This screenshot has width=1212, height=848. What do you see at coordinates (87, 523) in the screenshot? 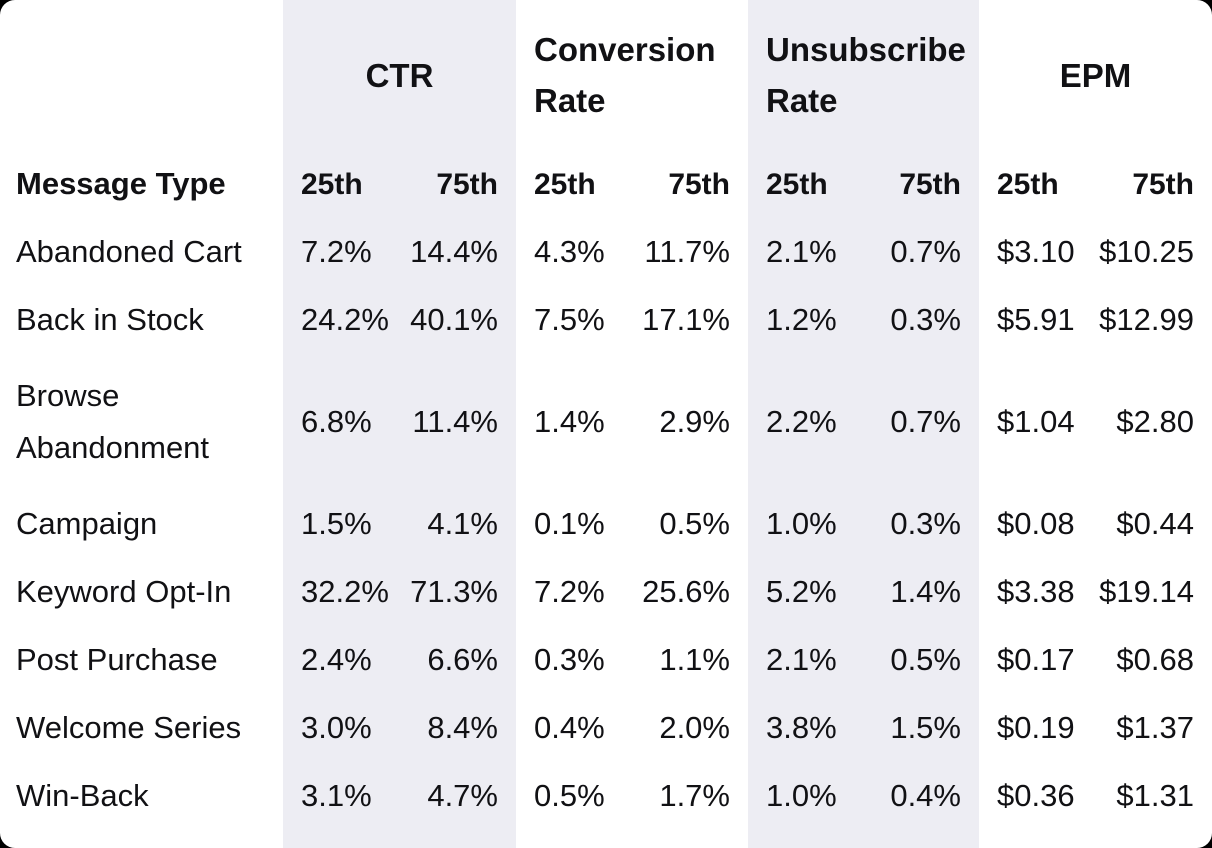
I see `row-label: Campaign` at bounding box center [87, 523].